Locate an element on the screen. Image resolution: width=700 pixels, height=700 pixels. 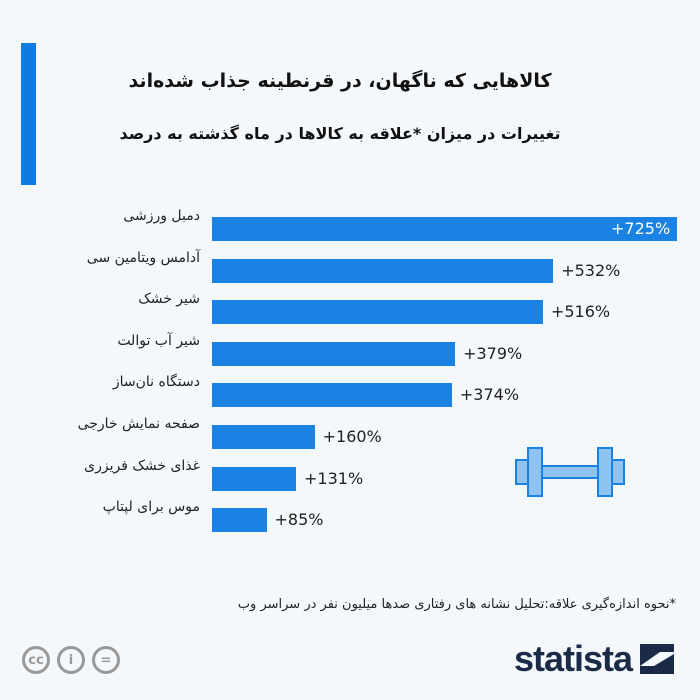
category-label: دمبل ورزشی is located at coordinates (161, 216).